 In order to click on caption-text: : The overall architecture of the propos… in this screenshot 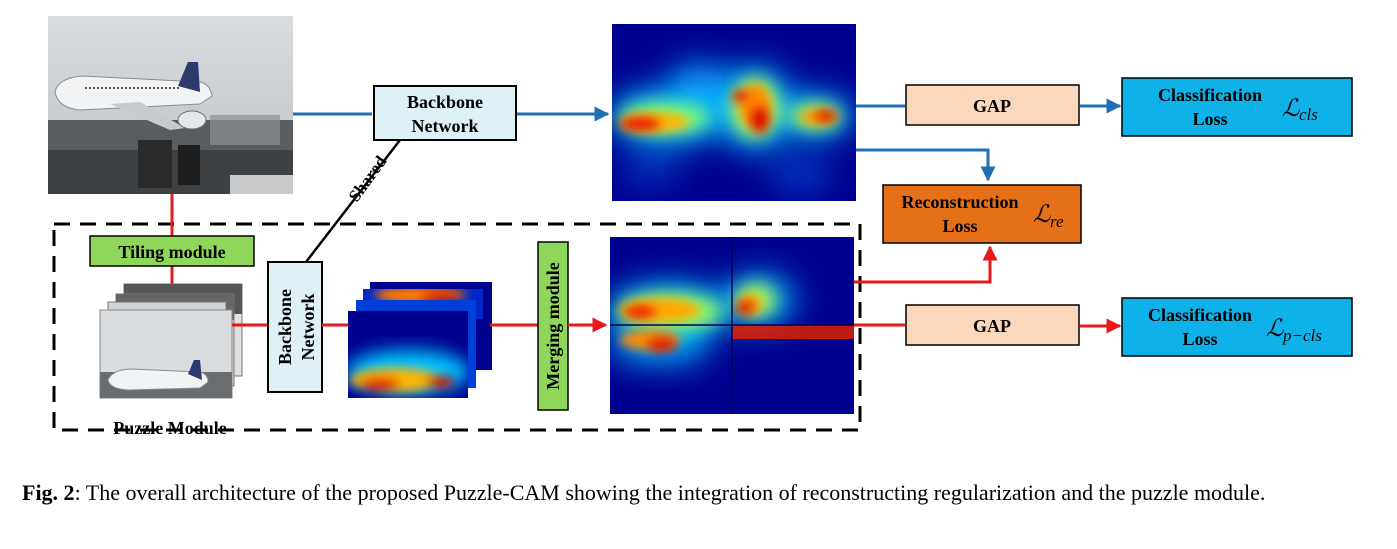, I will do `click(670, 492)`.